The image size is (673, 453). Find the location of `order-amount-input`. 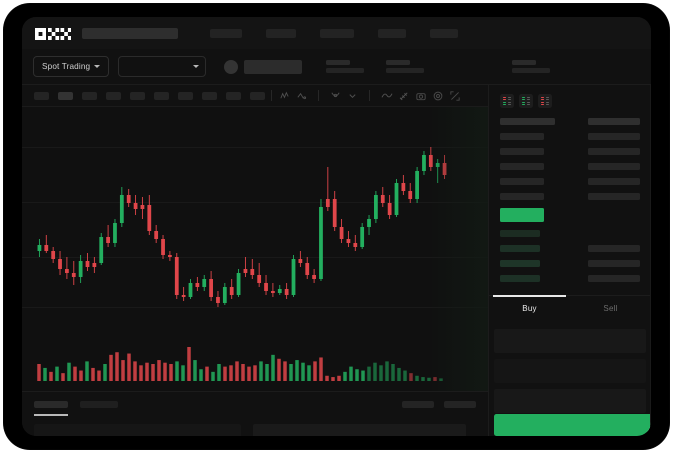

order-amount-input is located at coordinates (570, 371).